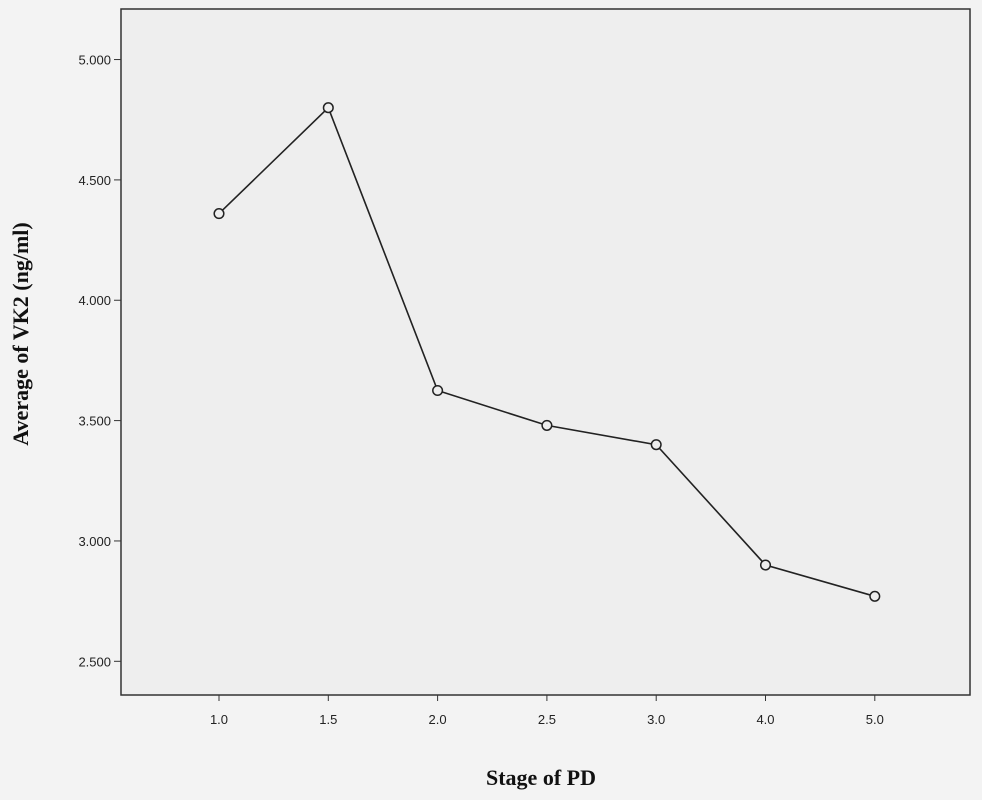  What do you see at coordinates (94, 60) in the screenshot?
I see `y-tick-label: 5.000` at bounding box center [94, 60].